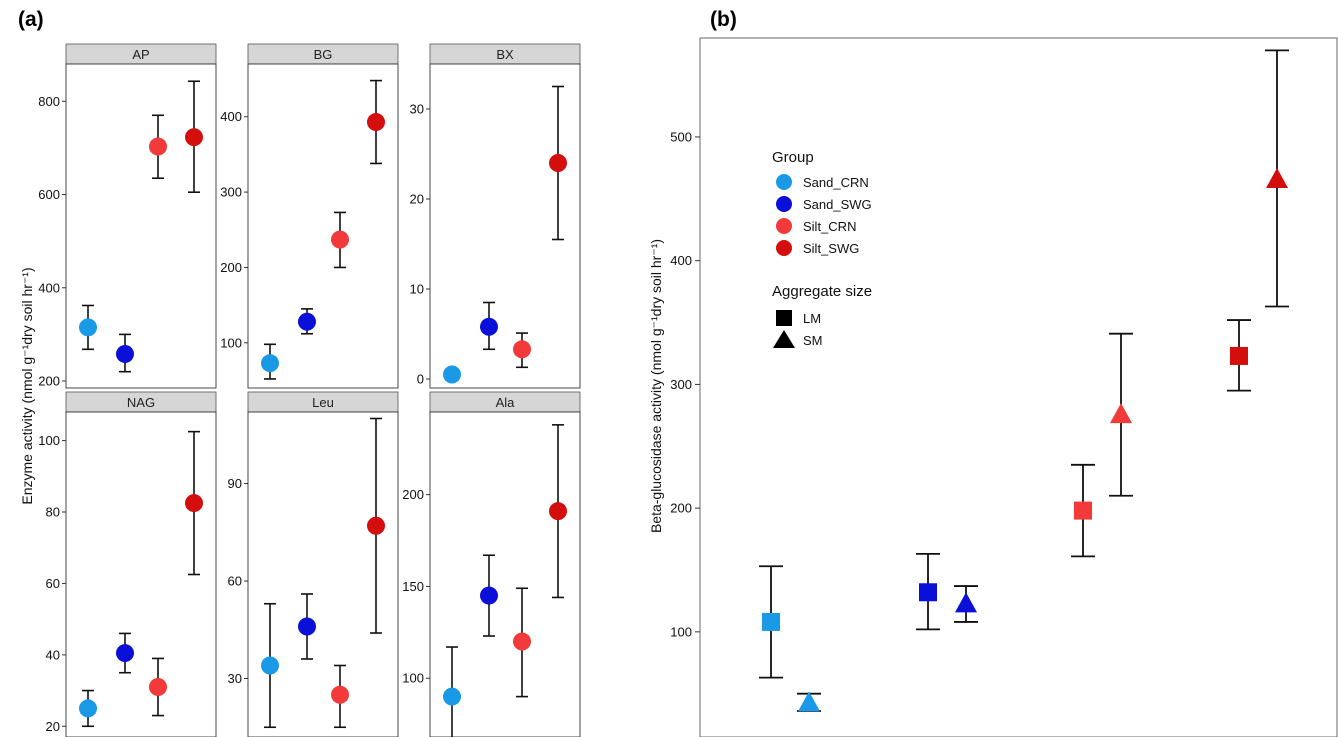 The height and width of the screenshot is (737, 1338). What do you see at coordinates (49, 101) in the screenshot?
I see `y-tick-label-ap: 800` at bounding box center [49, 101].